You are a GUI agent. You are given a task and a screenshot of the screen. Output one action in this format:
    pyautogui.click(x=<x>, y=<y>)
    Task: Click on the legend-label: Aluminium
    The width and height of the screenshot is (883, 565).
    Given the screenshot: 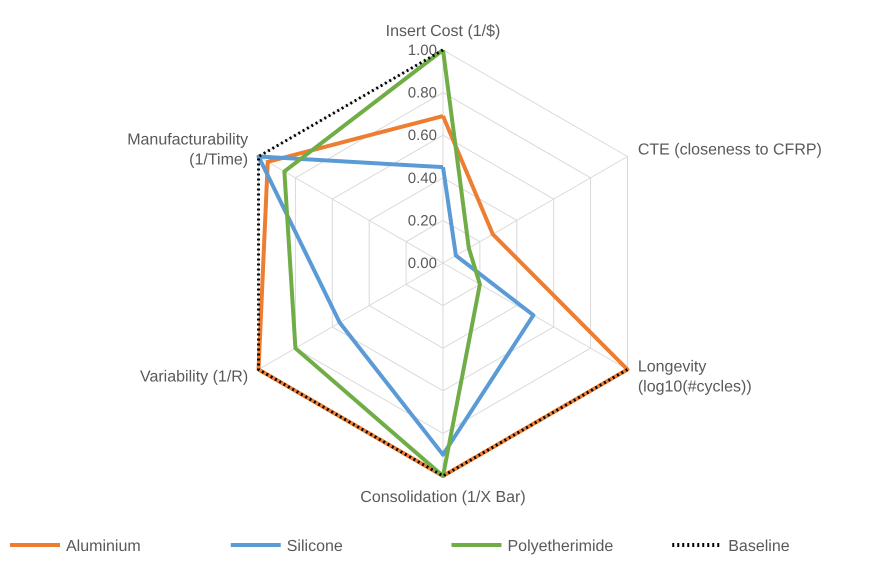 What is the action you would take?
    pyautogui.click(x=103, y=546)
    